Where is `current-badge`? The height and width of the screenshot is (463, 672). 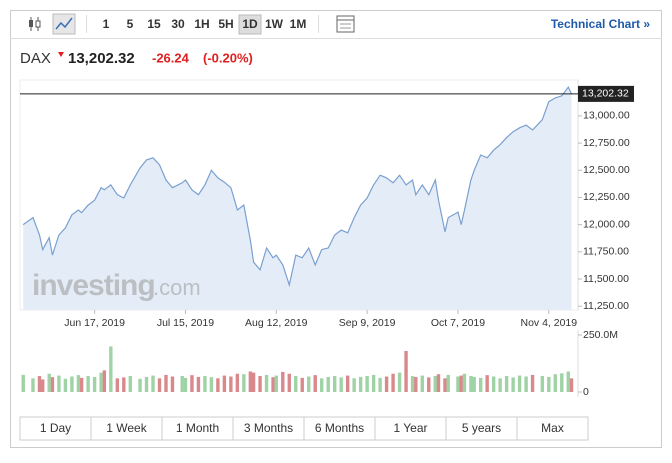
current-badge is located at coordinates (606, 93).